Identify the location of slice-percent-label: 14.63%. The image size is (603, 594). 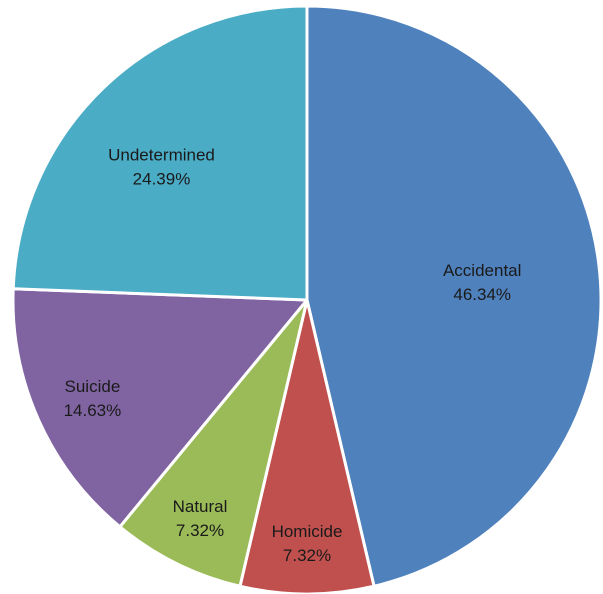
(93, 410).